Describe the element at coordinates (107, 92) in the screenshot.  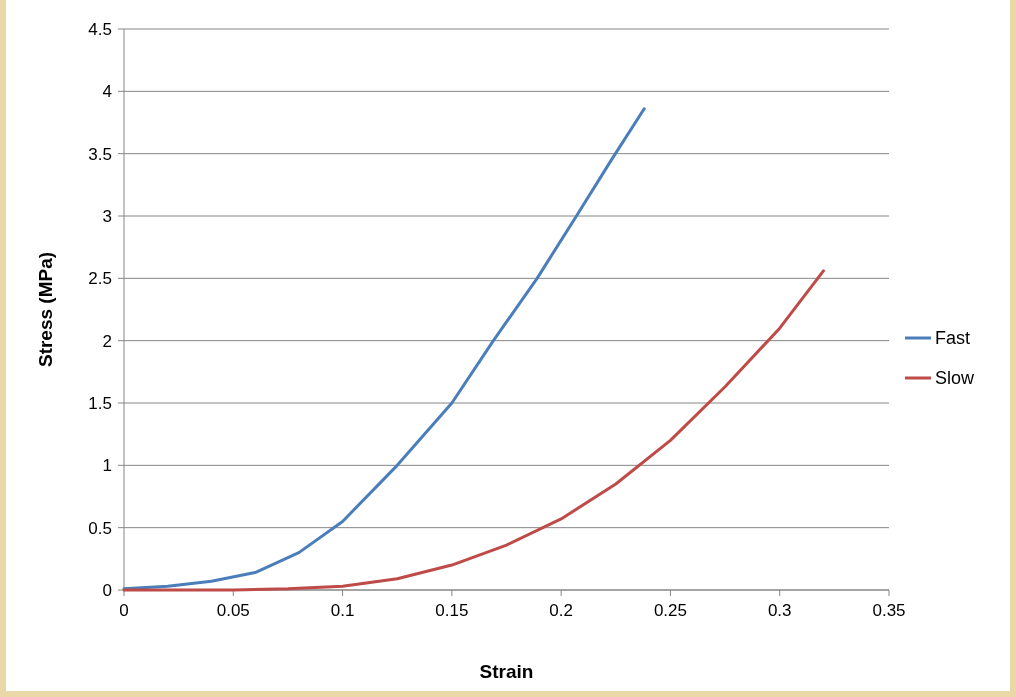
I see `y-tick-label: 4` at that location.